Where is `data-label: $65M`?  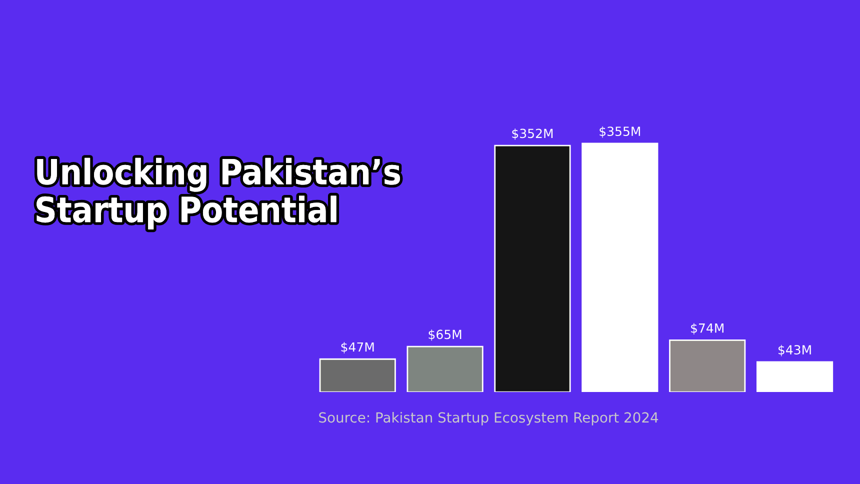
data-label: $65M is located at coordinates (445, 335).